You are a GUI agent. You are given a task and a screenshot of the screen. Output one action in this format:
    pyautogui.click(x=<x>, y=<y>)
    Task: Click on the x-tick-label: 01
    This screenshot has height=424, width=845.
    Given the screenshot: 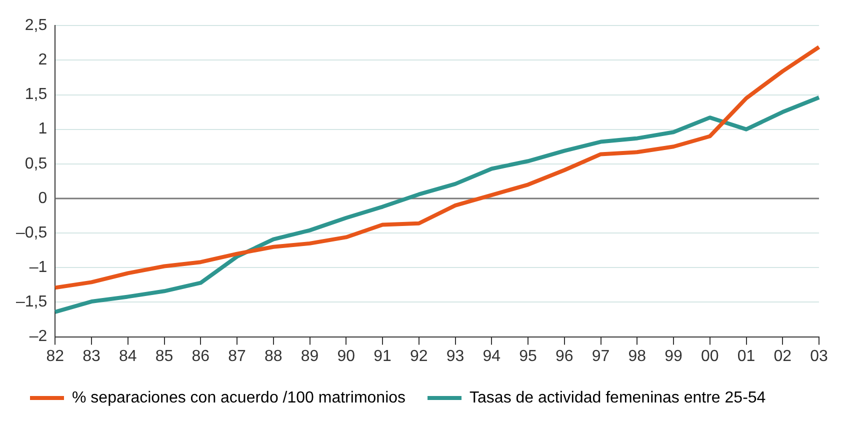 What is the action you would take?
    pyautogui.click(x=746, y=356)
    